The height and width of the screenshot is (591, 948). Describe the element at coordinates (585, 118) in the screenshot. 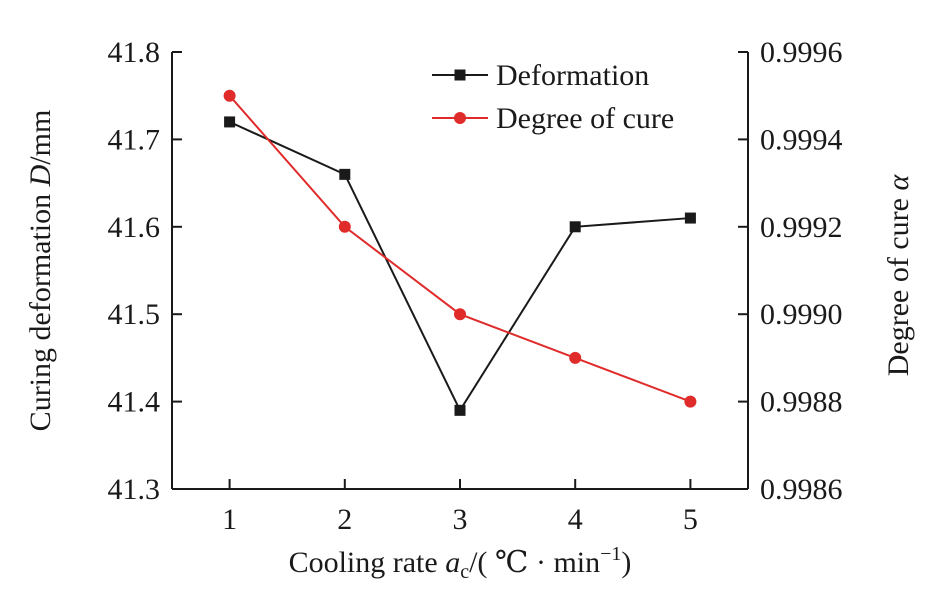

I see `legend-degree-of-cure-label: Degree of cure` at that location.